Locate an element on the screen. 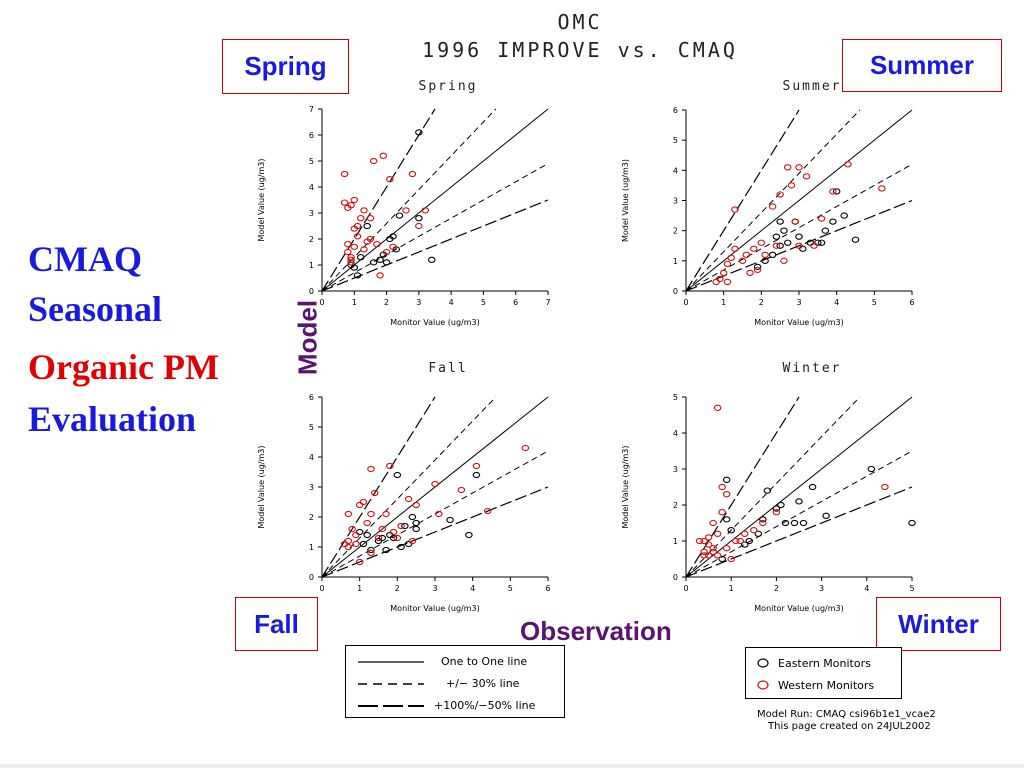 This screenshot has height=768, width=1024. fall-y-tick-label: 0 is located at coordinates (311, 577).